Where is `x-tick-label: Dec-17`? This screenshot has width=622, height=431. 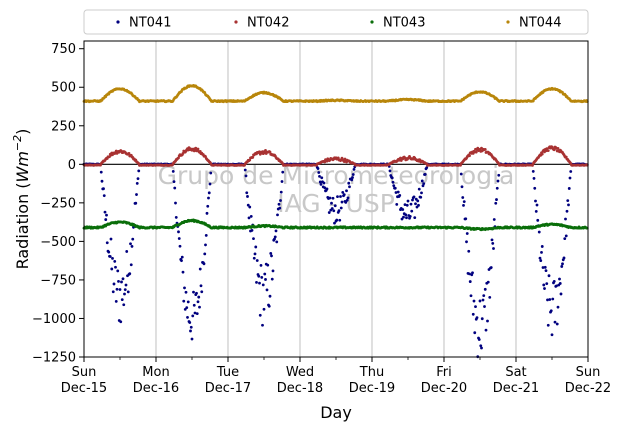
x-tick-label: Dec-17 is located at coordinates (228, 388).